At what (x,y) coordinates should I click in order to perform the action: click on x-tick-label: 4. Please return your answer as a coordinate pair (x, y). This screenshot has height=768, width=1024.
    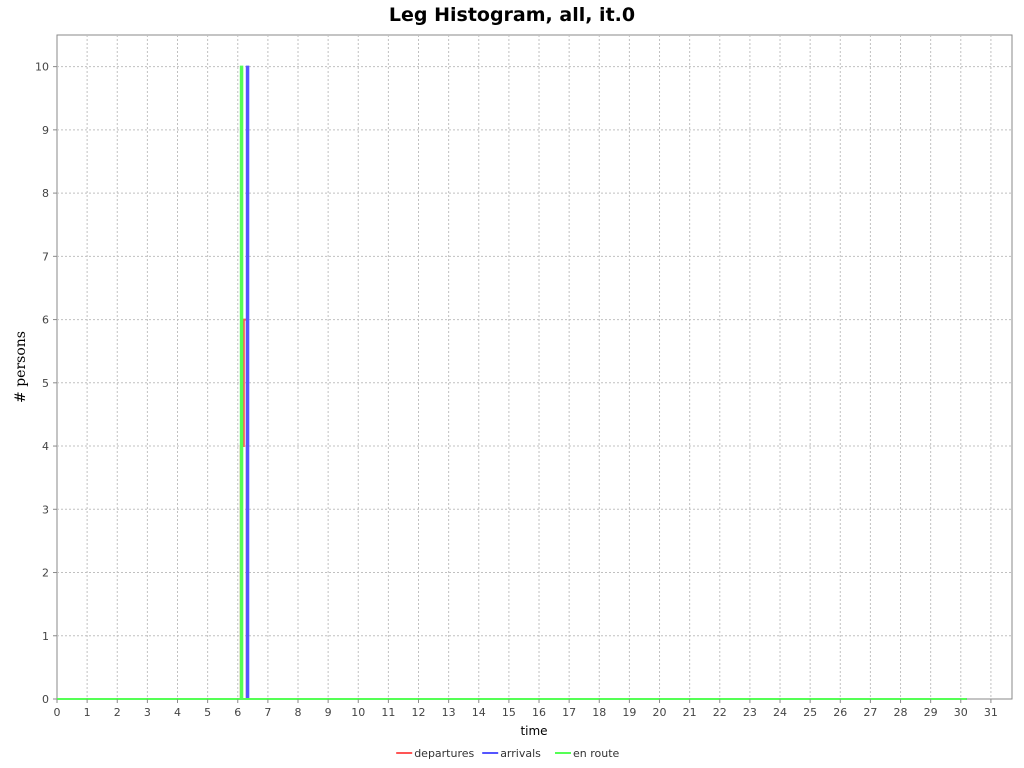
    Looking at the image, I should click on (177, 712).